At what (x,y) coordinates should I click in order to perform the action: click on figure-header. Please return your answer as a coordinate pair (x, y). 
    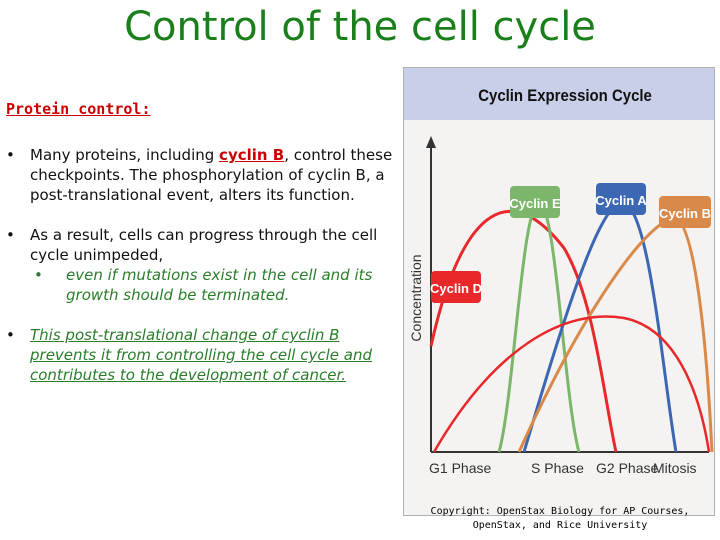
    Looking at the image, I should click on (559, 94).